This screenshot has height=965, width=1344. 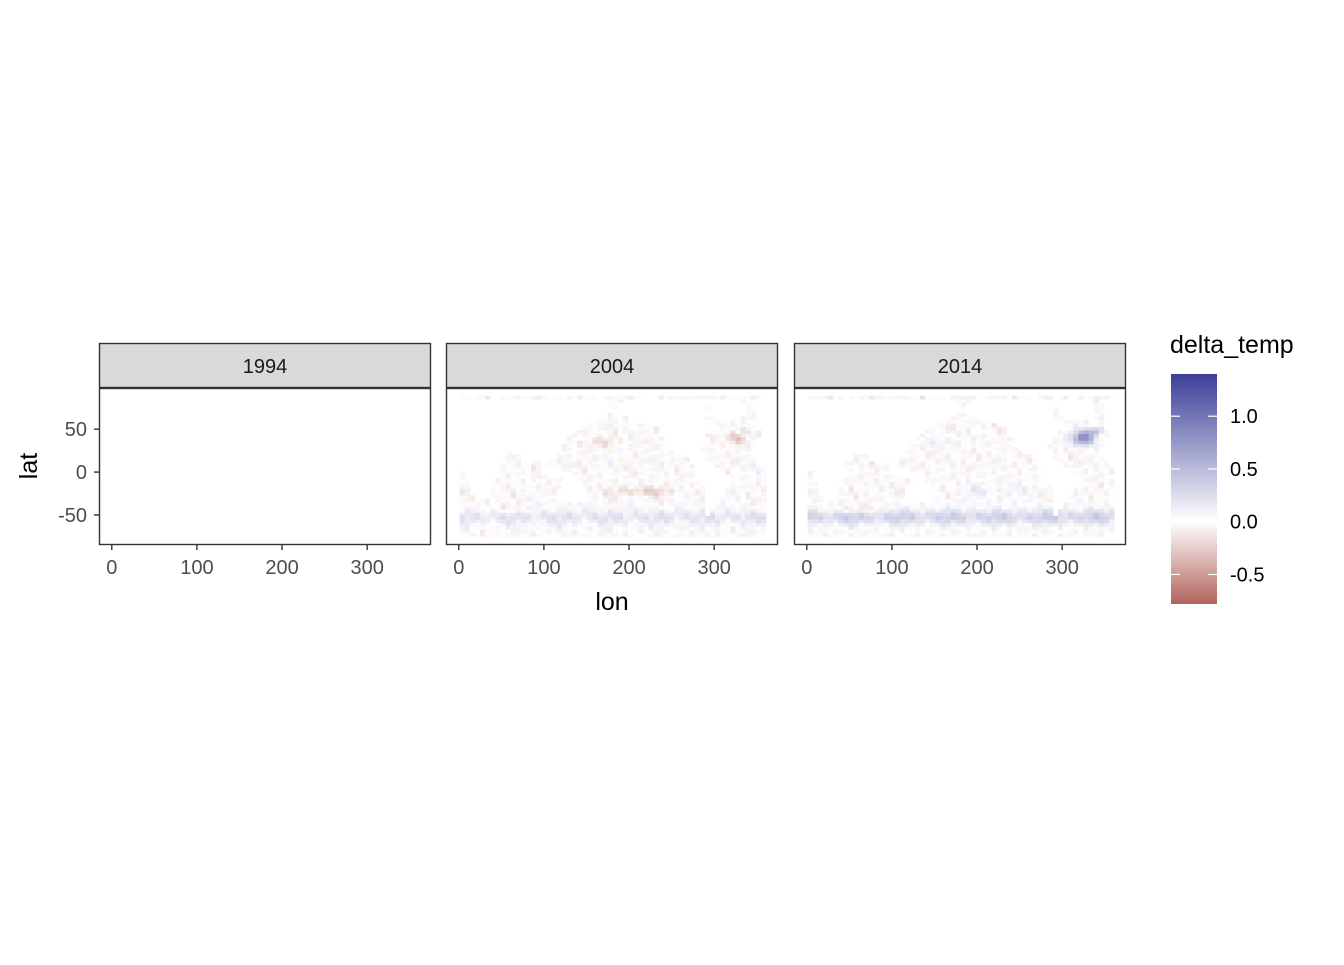 What do you see at coordinates (1061, 568) in the screenshot?
I see `x-tick-label: 300` at bounding box center [1061, 568].